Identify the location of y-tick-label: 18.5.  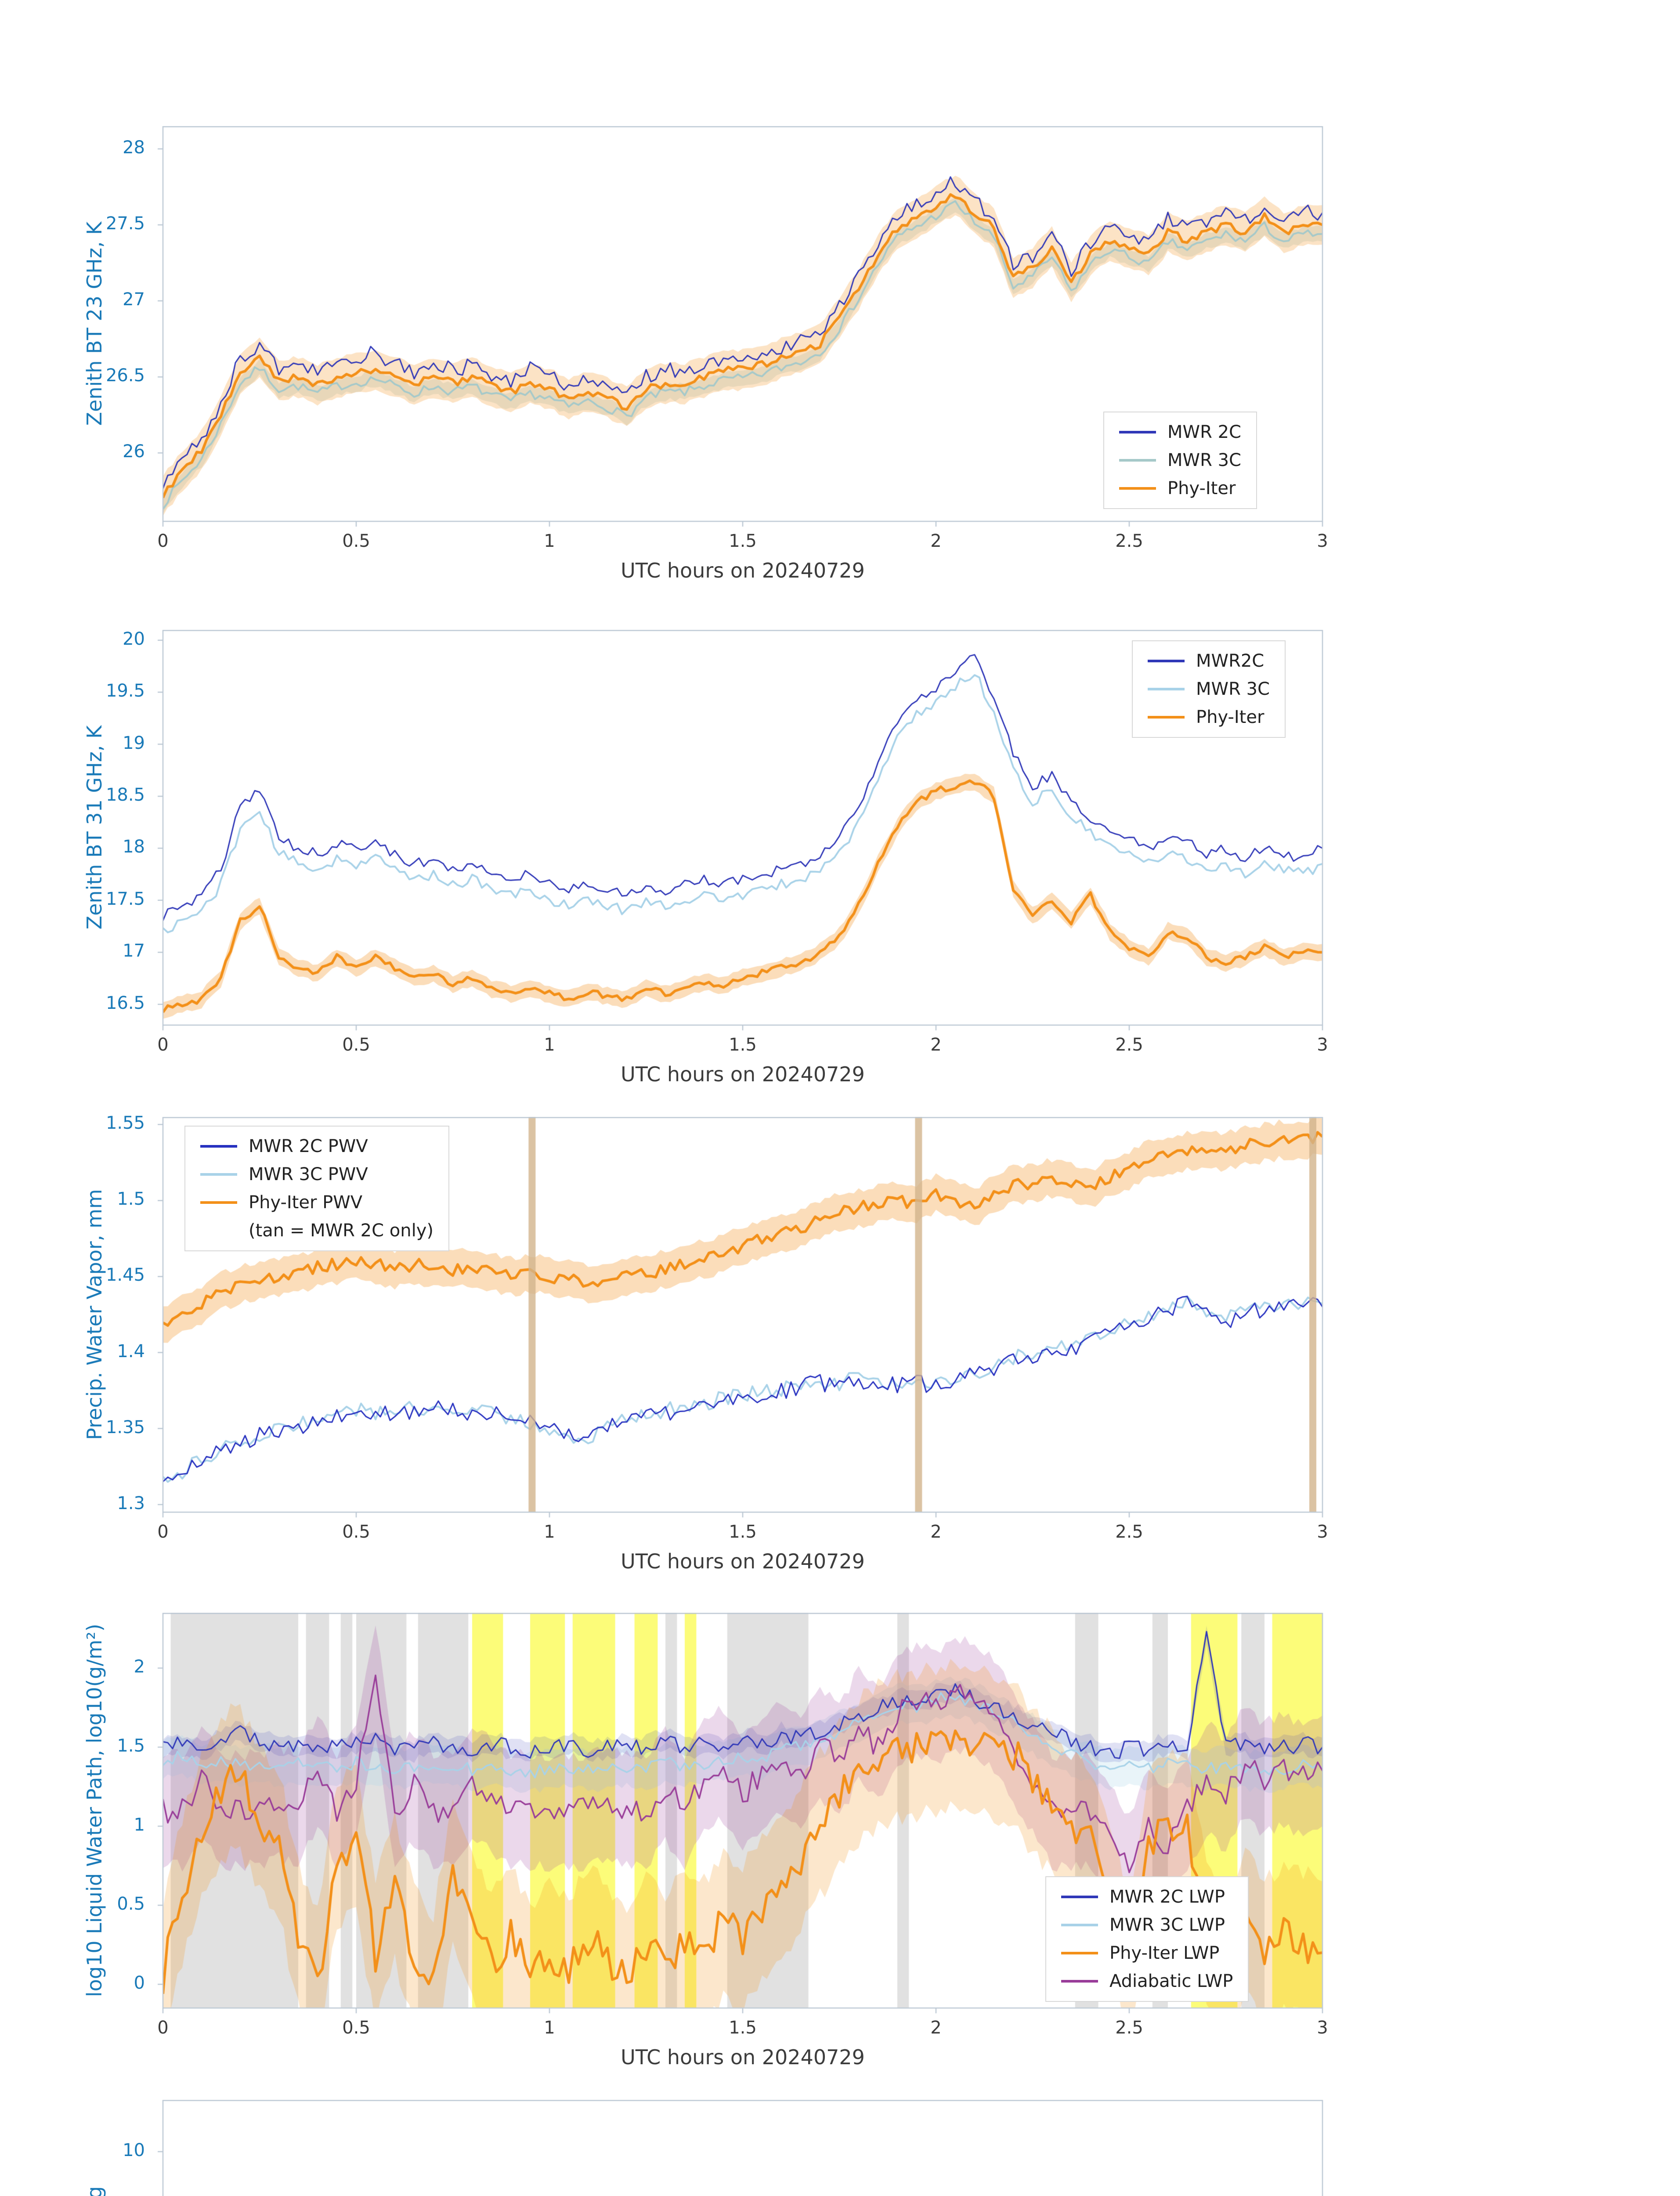
(125, 794).